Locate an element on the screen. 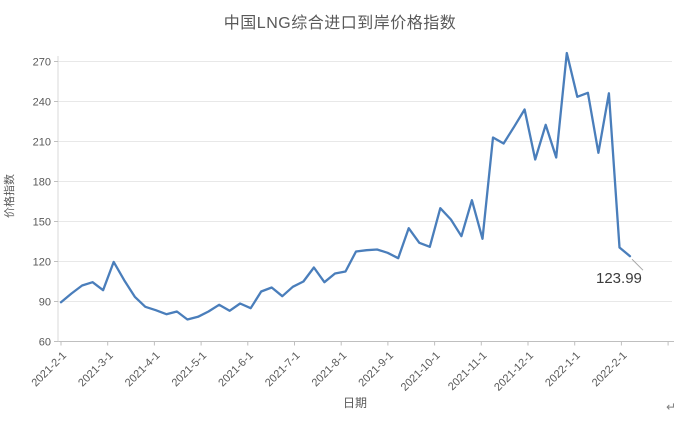  data-label-leader-line is located at coordinates (637, 264).